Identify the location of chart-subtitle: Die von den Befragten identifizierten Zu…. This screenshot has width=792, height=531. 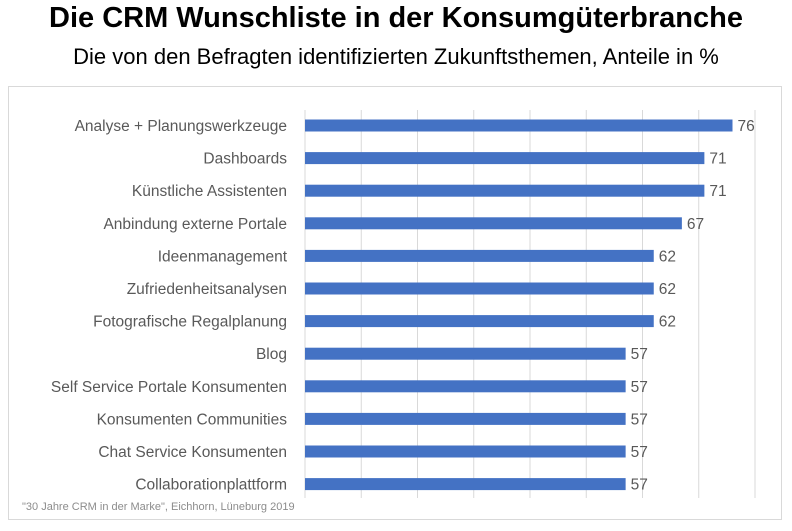
(396, 56).